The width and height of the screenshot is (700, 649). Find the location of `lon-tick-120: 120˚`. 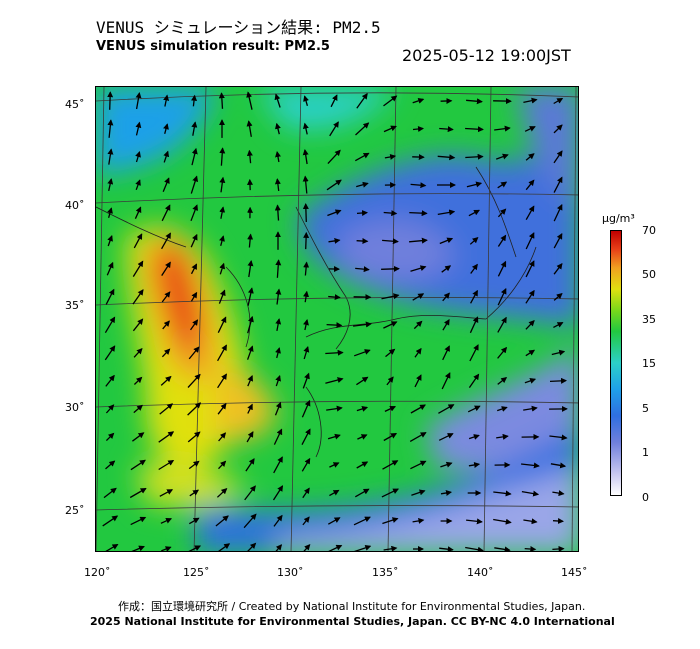

lon-tick-120: 120˚ is located at coordinates (97, 572).